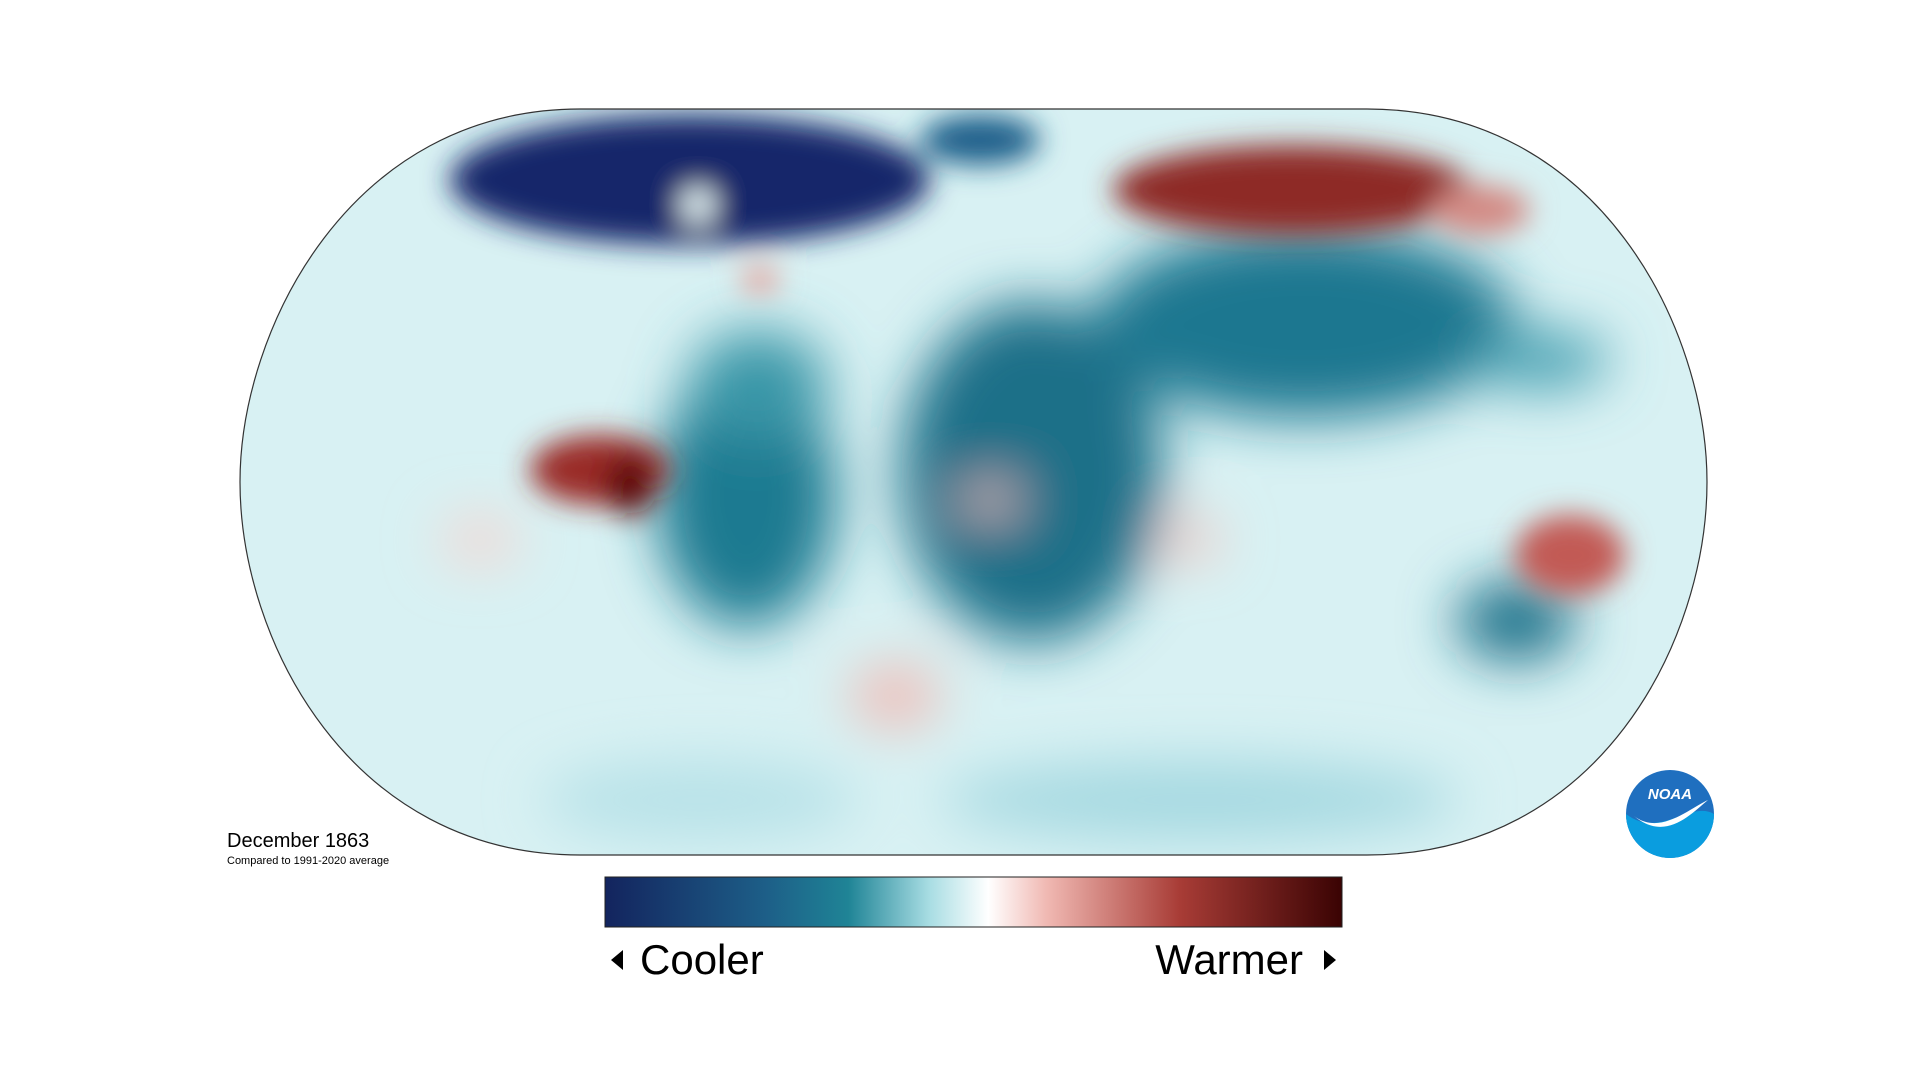 Image resolution: width=1920 pixels, height=1080 pixels. What do you see at coordinates (1670, 794) in the screenshot?
I see `logo-text: NOAA` at bounding box center [1670, 794].